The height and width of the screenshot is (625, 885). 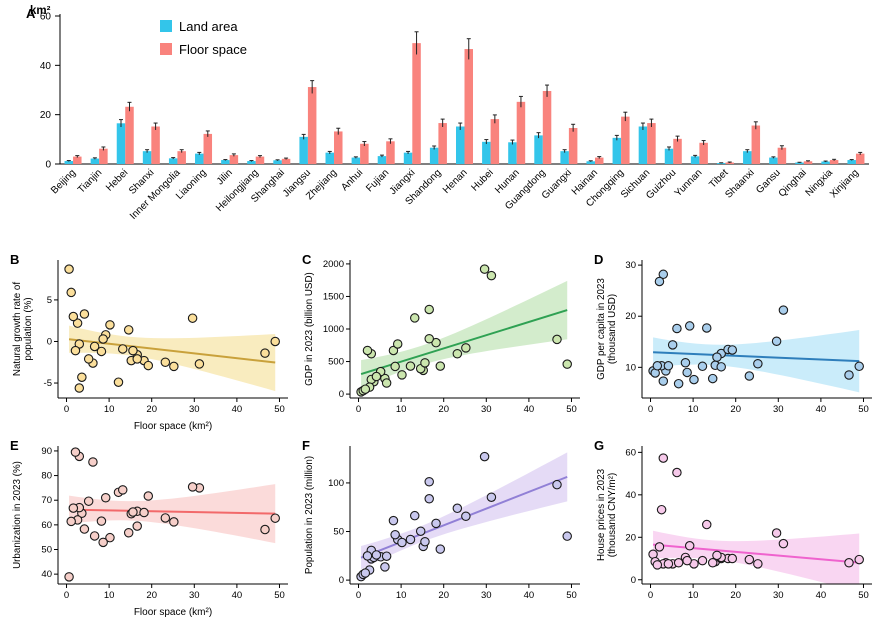 I want to click on svg-text: Tianjin, so click(x=90, y=181).